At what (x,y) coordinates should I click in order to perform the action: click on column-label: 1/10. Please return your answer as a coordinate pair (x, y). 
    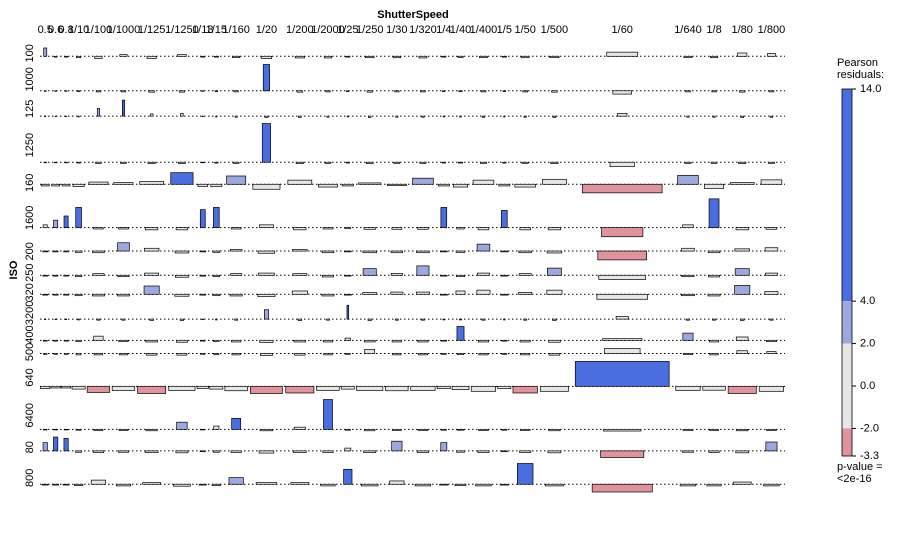
    Looking at the image, I should click on (78, 30).